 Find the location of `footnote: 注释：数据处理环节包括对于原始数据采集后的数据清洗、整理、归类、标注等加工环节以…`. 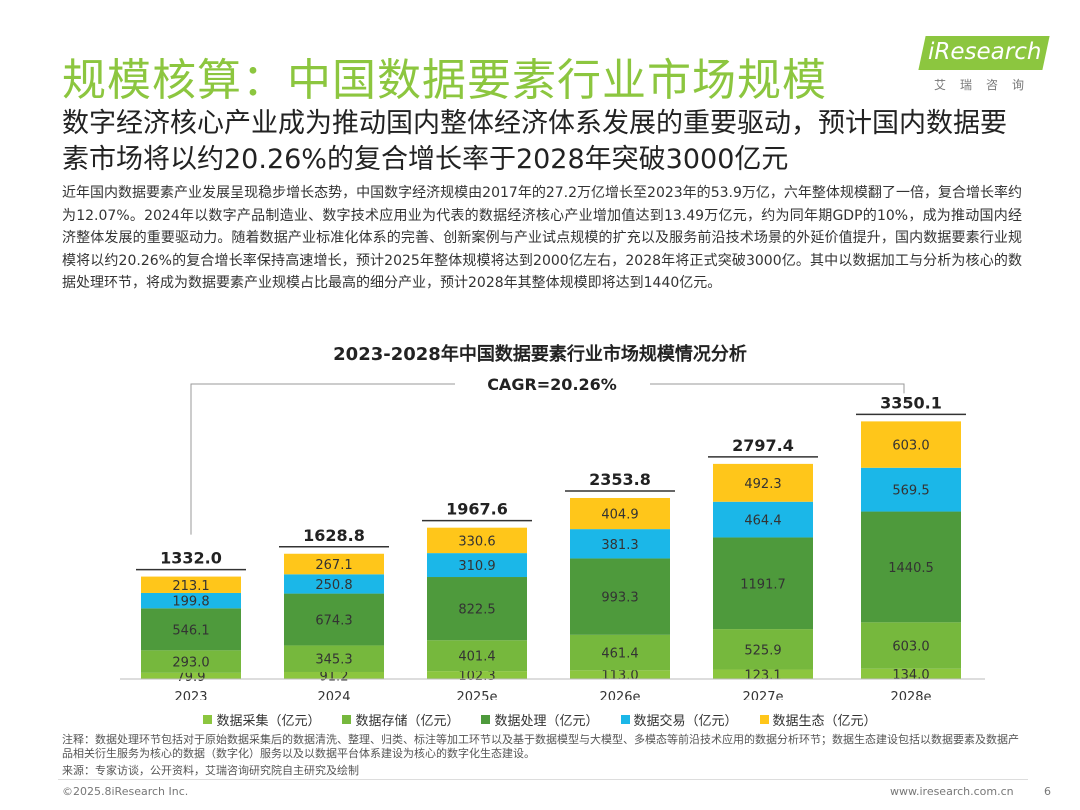

footnote: 注释：数据处理环节包括对于原始数据采集后的数据清洗、整理、归类、标注等加工环节以… is located at coordinates (540, 746).